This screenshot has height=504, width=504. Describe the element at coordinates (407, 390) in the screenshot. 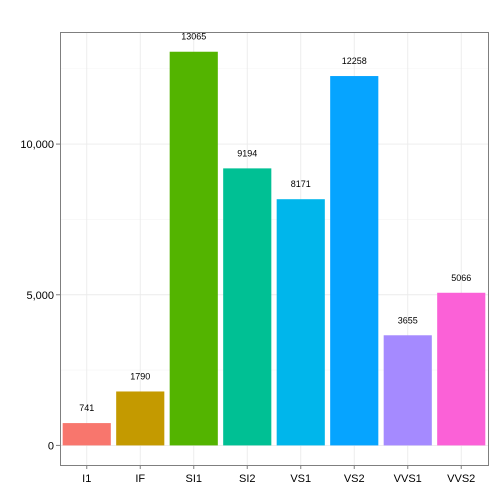

I see `bar-vvs1` at that location.